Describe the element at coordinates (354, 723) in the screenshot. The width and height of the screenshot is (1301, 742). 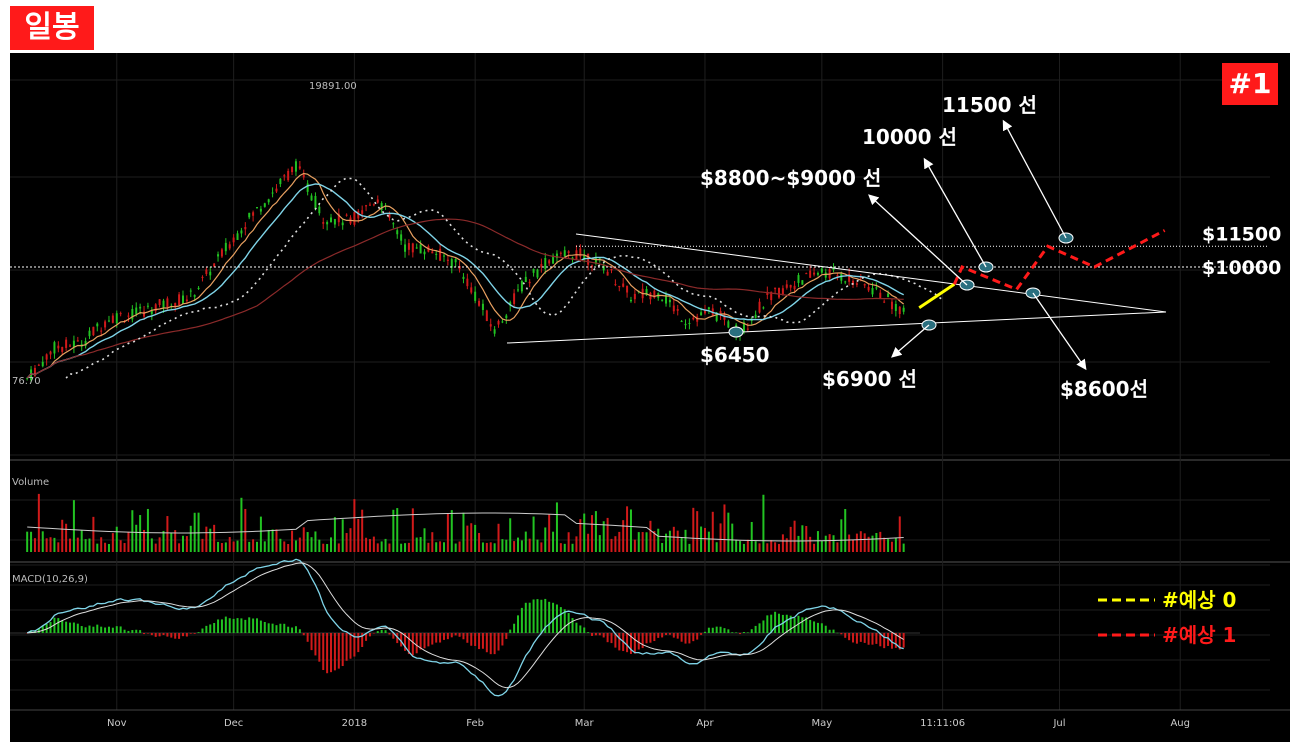
I see `x-tick-label: 2018` at that location.